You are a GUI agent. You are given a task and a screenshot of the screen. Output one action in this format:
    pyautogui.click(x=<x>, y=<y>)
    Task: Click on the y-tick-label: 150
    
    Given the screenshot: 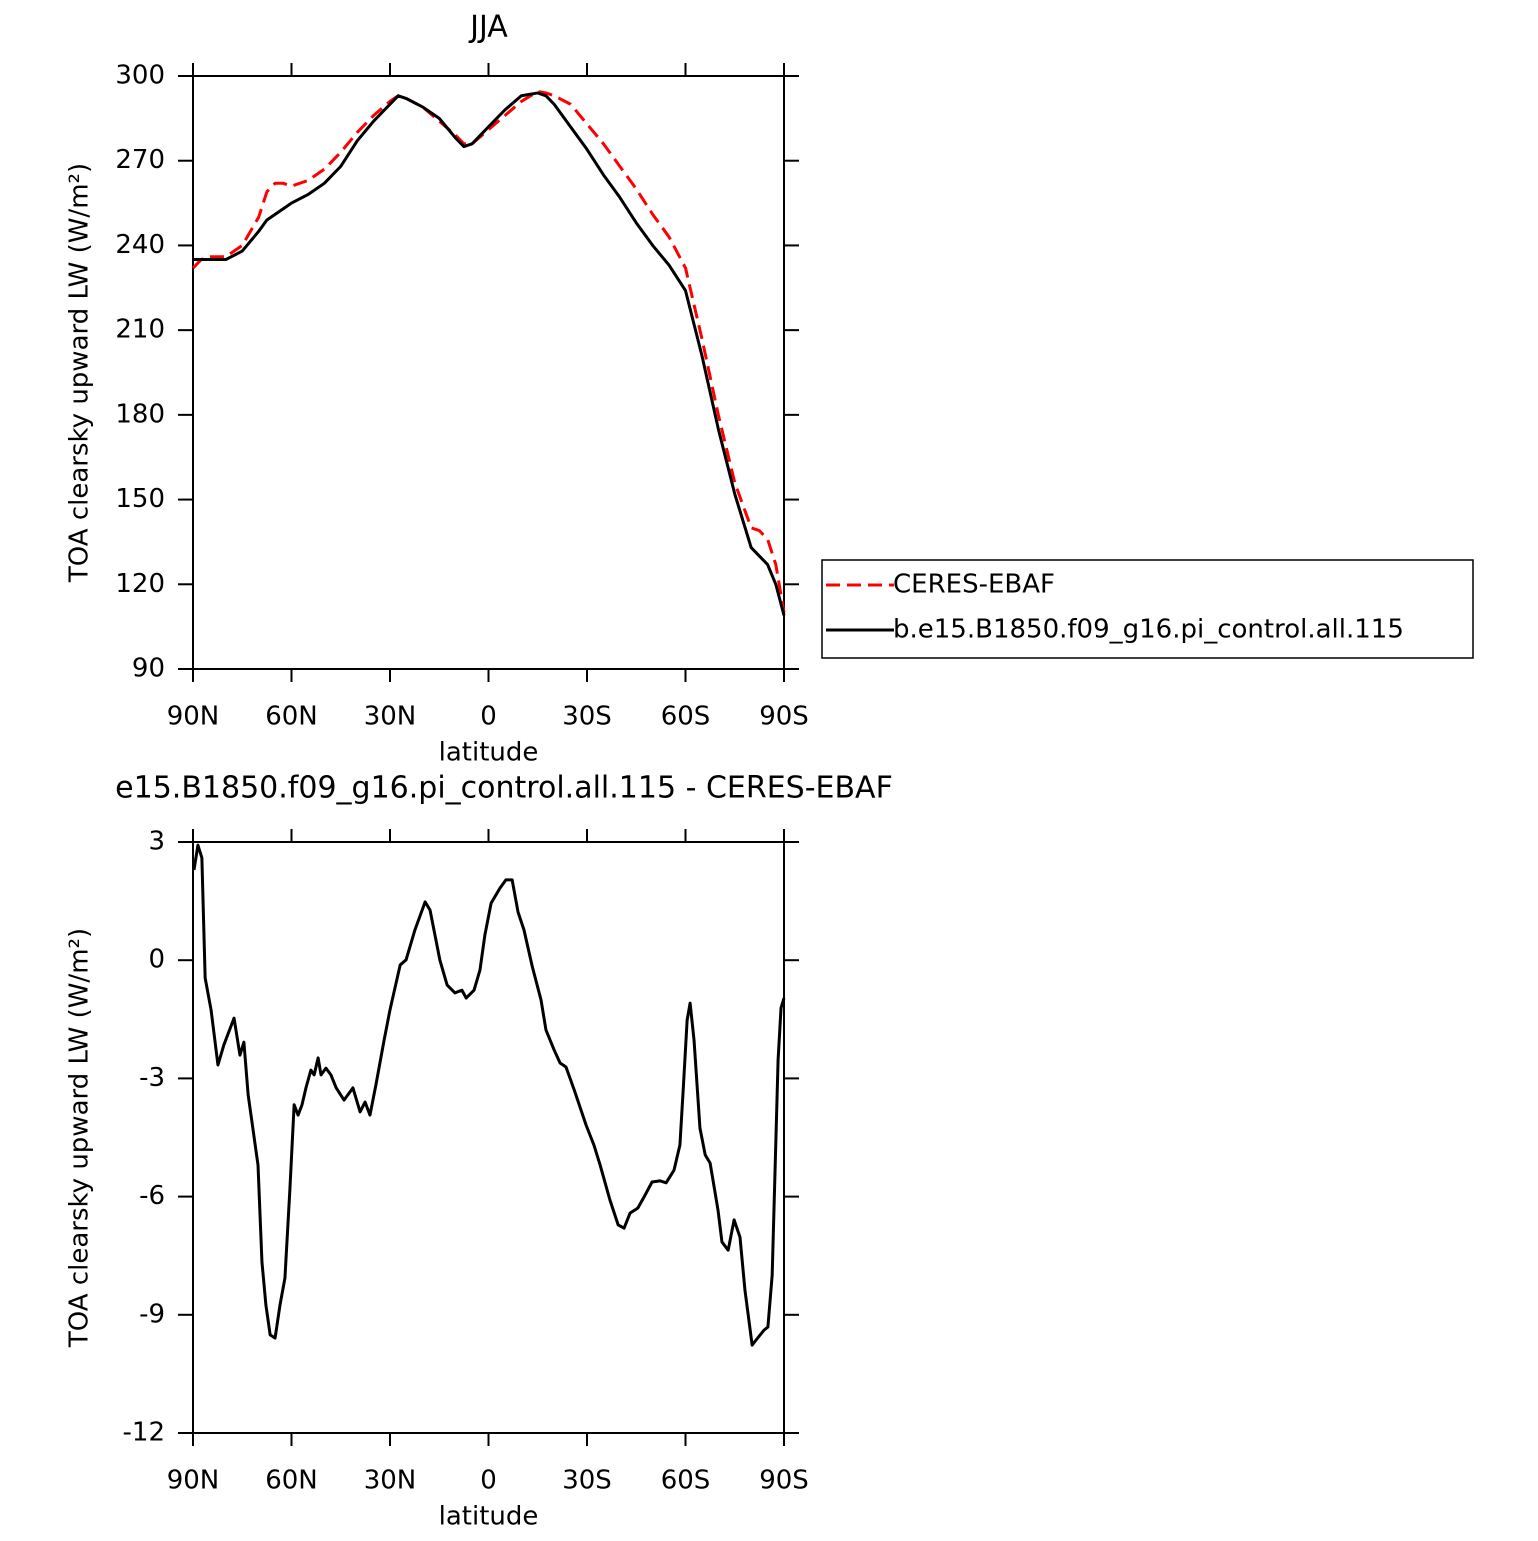 What is the action you would take?
    pyautogui.click(x=140, y=499)
    